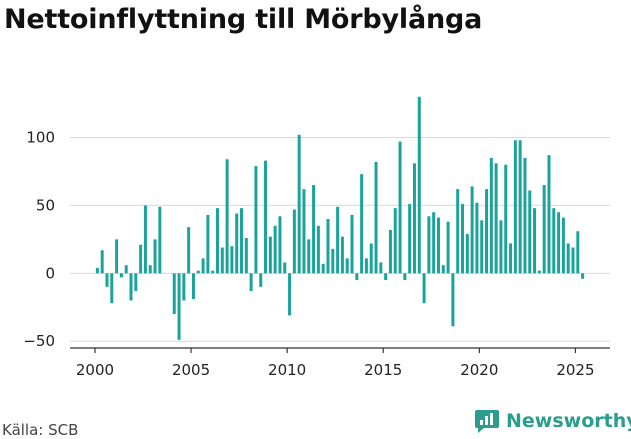 The height and width of the screenshot is (439, 631). Describe the element at coordinates (39, 341) in the screenshot. I see `y-tick-label: −50` at that location.